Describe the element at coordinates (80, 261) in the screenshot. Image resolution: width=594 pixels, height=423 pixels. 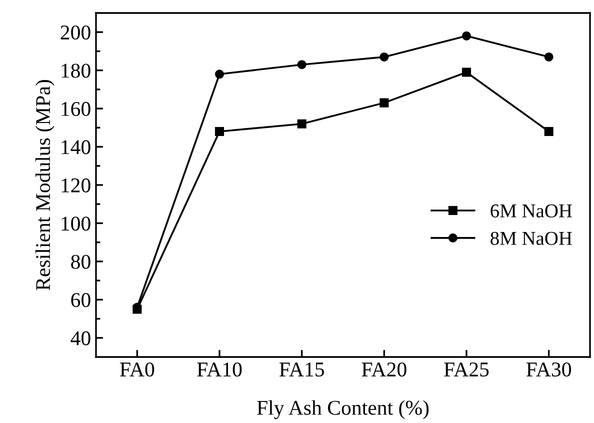
I see `y-tick-label: 80` at that location.